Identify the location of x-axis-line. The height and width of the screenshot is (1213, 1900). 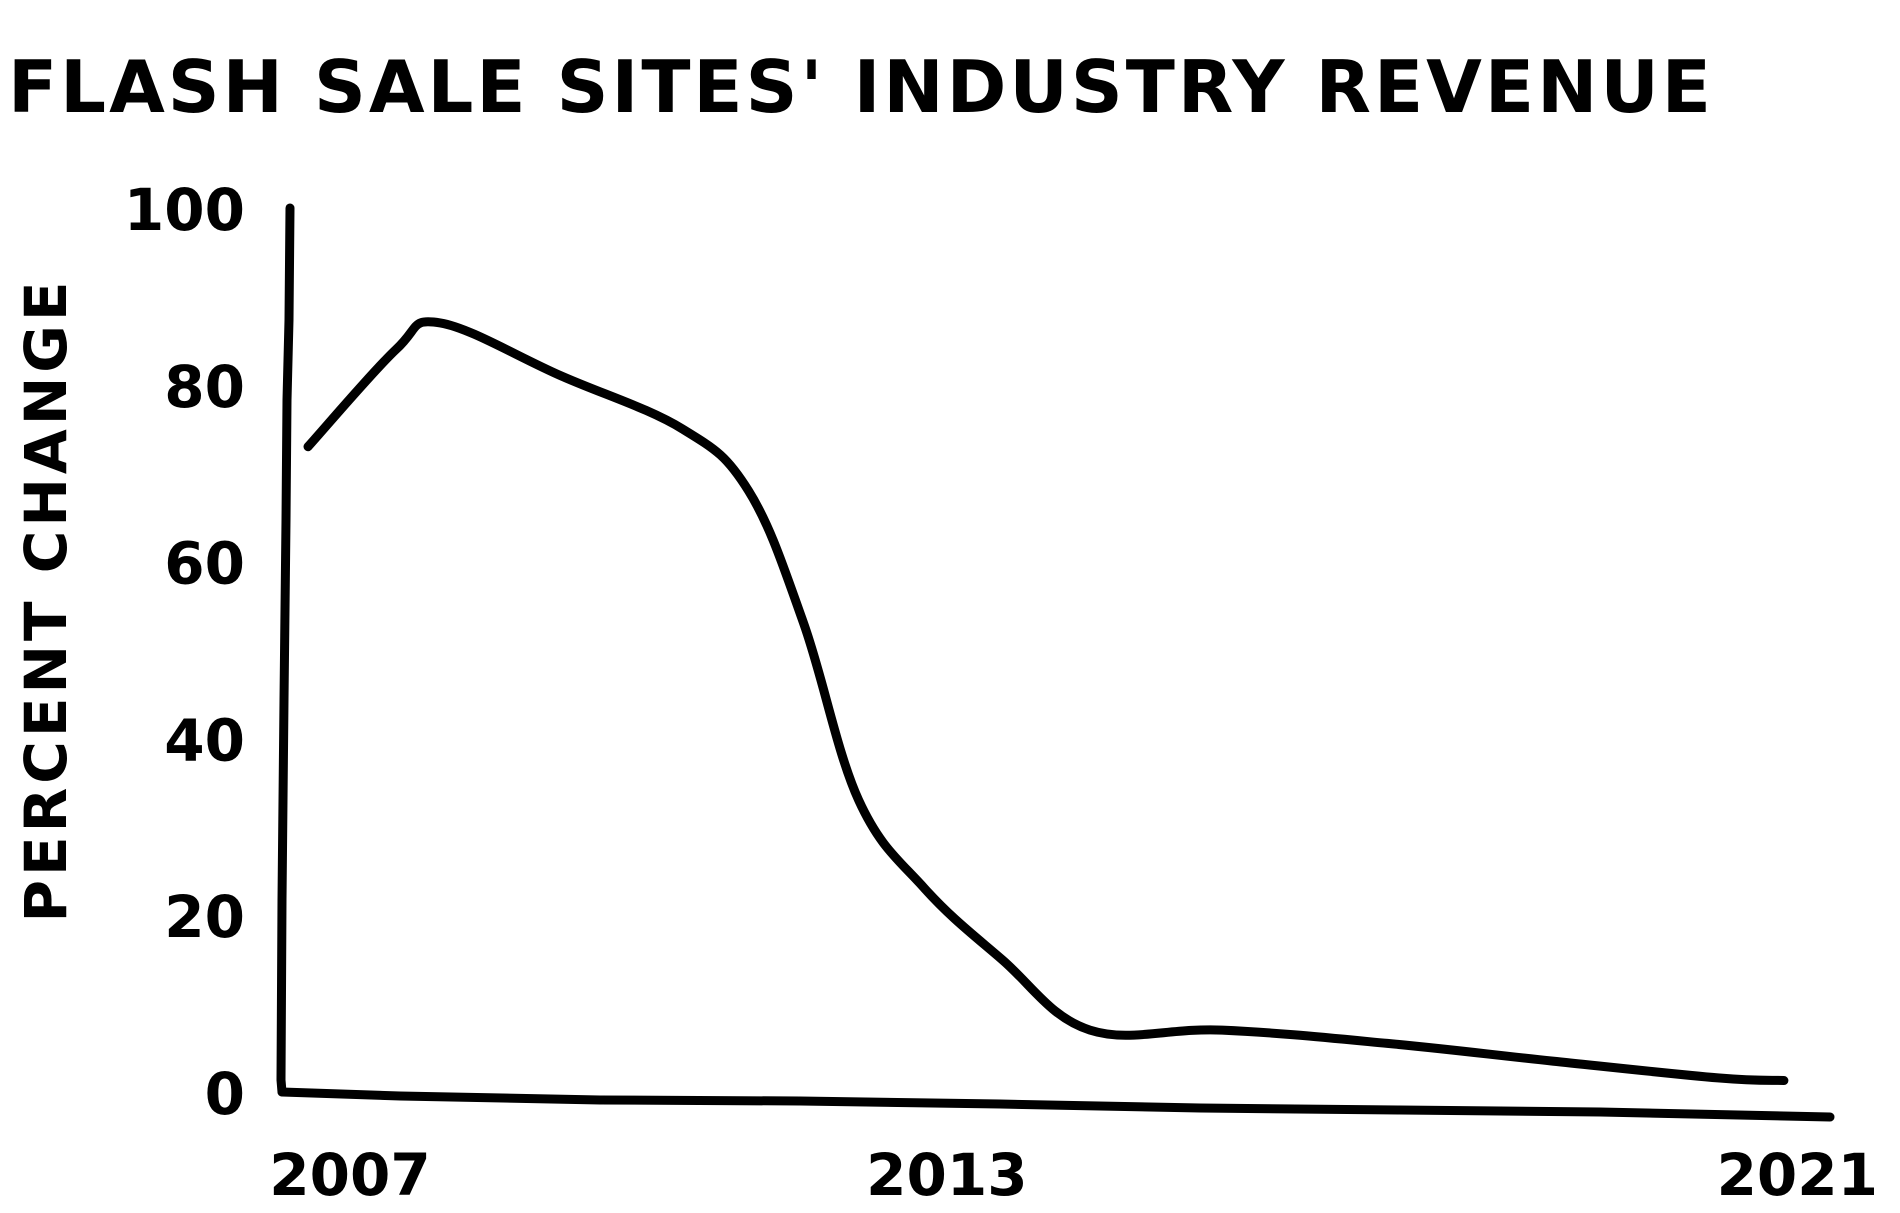
(1056, 1104).